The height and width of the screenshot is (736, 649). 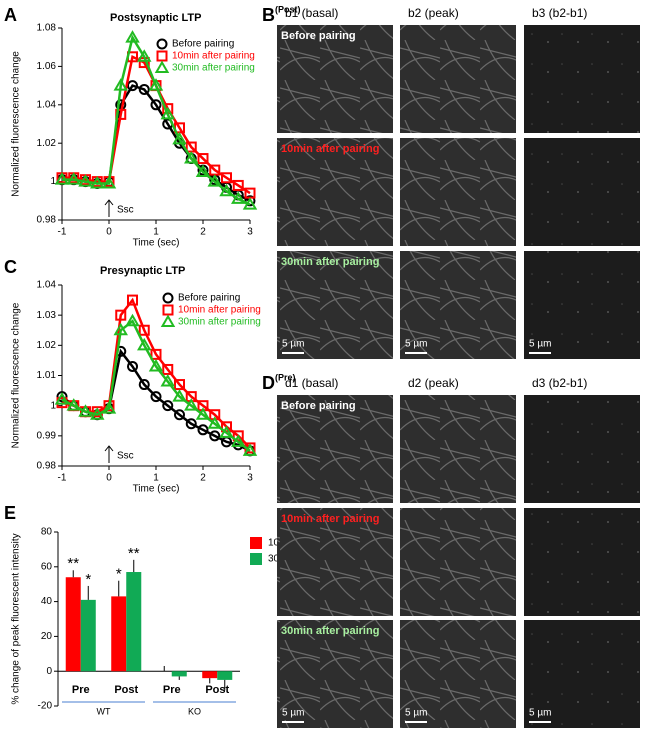 What do you see at coordinates (155, 18) in the screenshot?
I see `chart-title: Postsynaptic LTP` at bounding box center [155, 18].